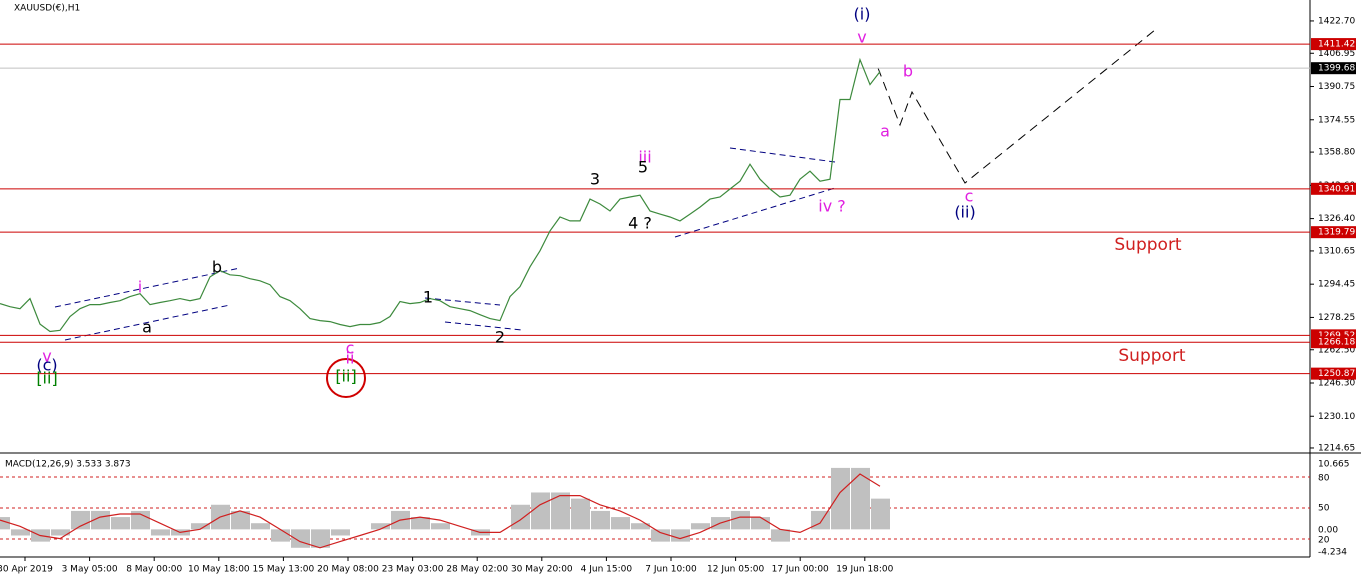 This screenshot has width=1361, height=582. Describe the element at coordinates (607, 570) in the screenshot. I see `x-tick-label: 4 Jun 15:00` at that location.